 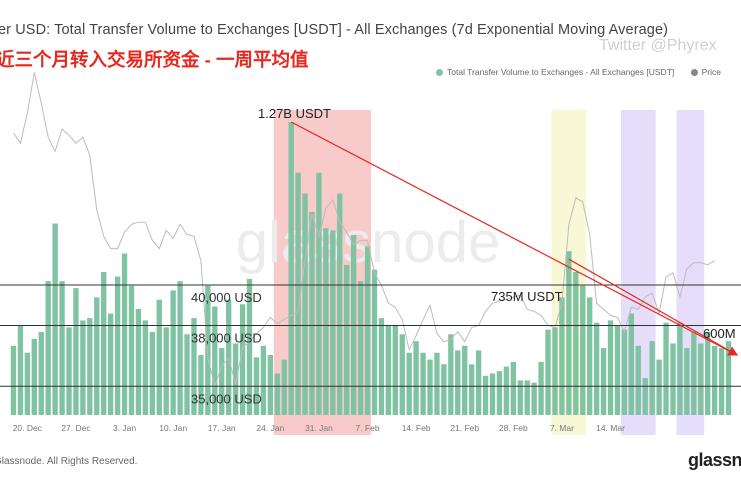 I want to click on x-tick-label: 7. Feb, so click(x=367, y=428).